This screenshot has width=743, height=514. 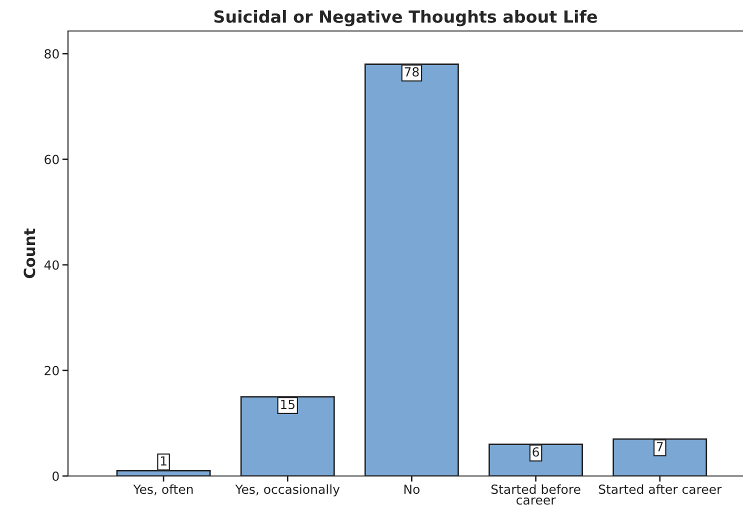 I want to click on x-tick-label: Yes, often, so click(x=163, y=490).